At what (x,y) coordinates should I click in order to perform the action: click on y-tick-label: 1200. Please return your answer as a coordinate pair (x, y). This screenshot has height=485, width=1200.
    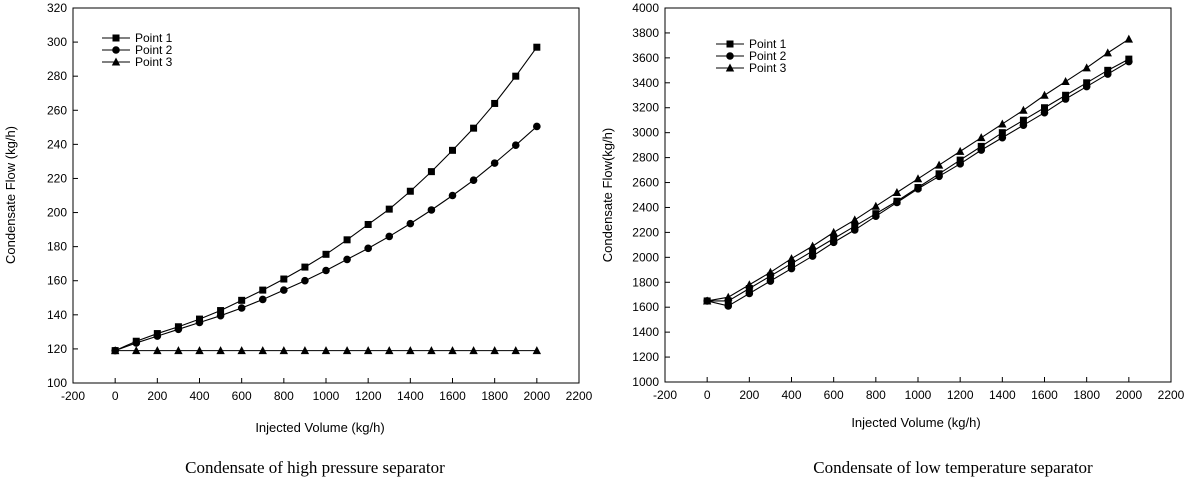
    Looking at the image, I should click on (645, 357).